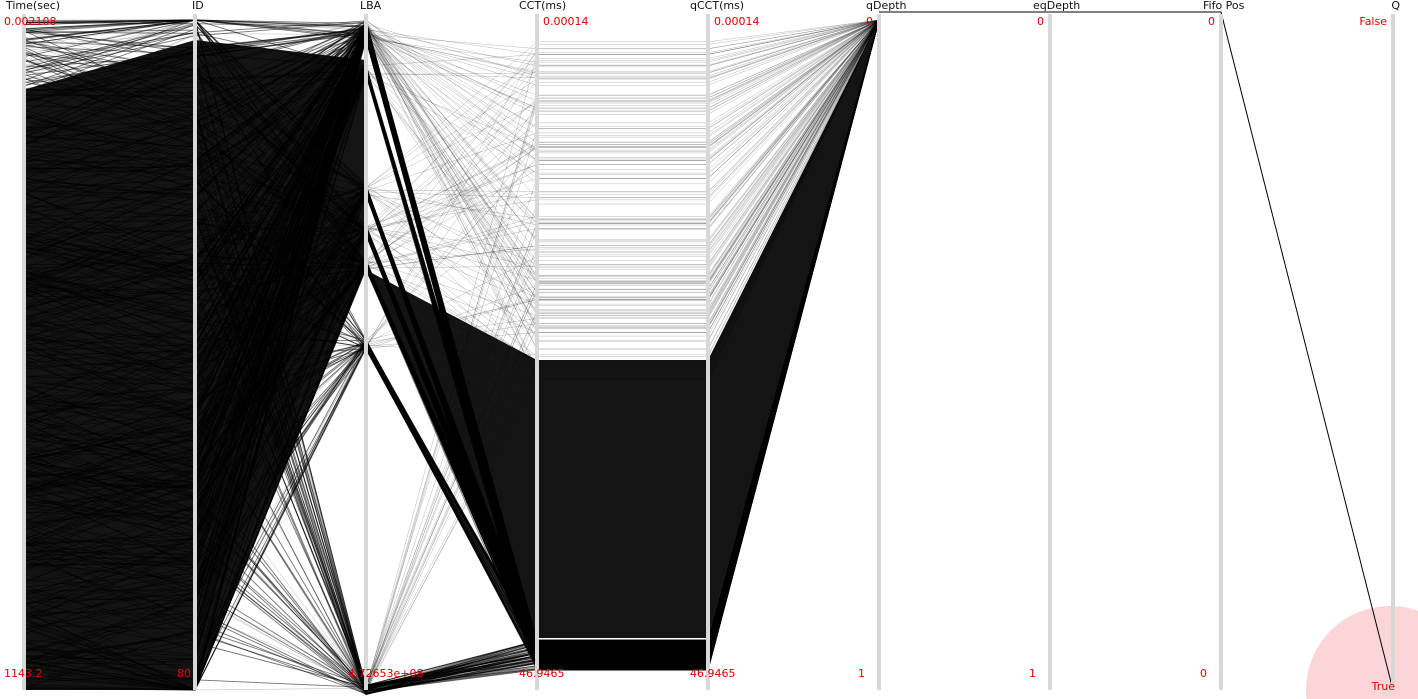 This screenshot has width=1418, height=699. Describe the element at coordinates (1373, 21) in the screenshot. I see `axis-top-value: False` at that location.